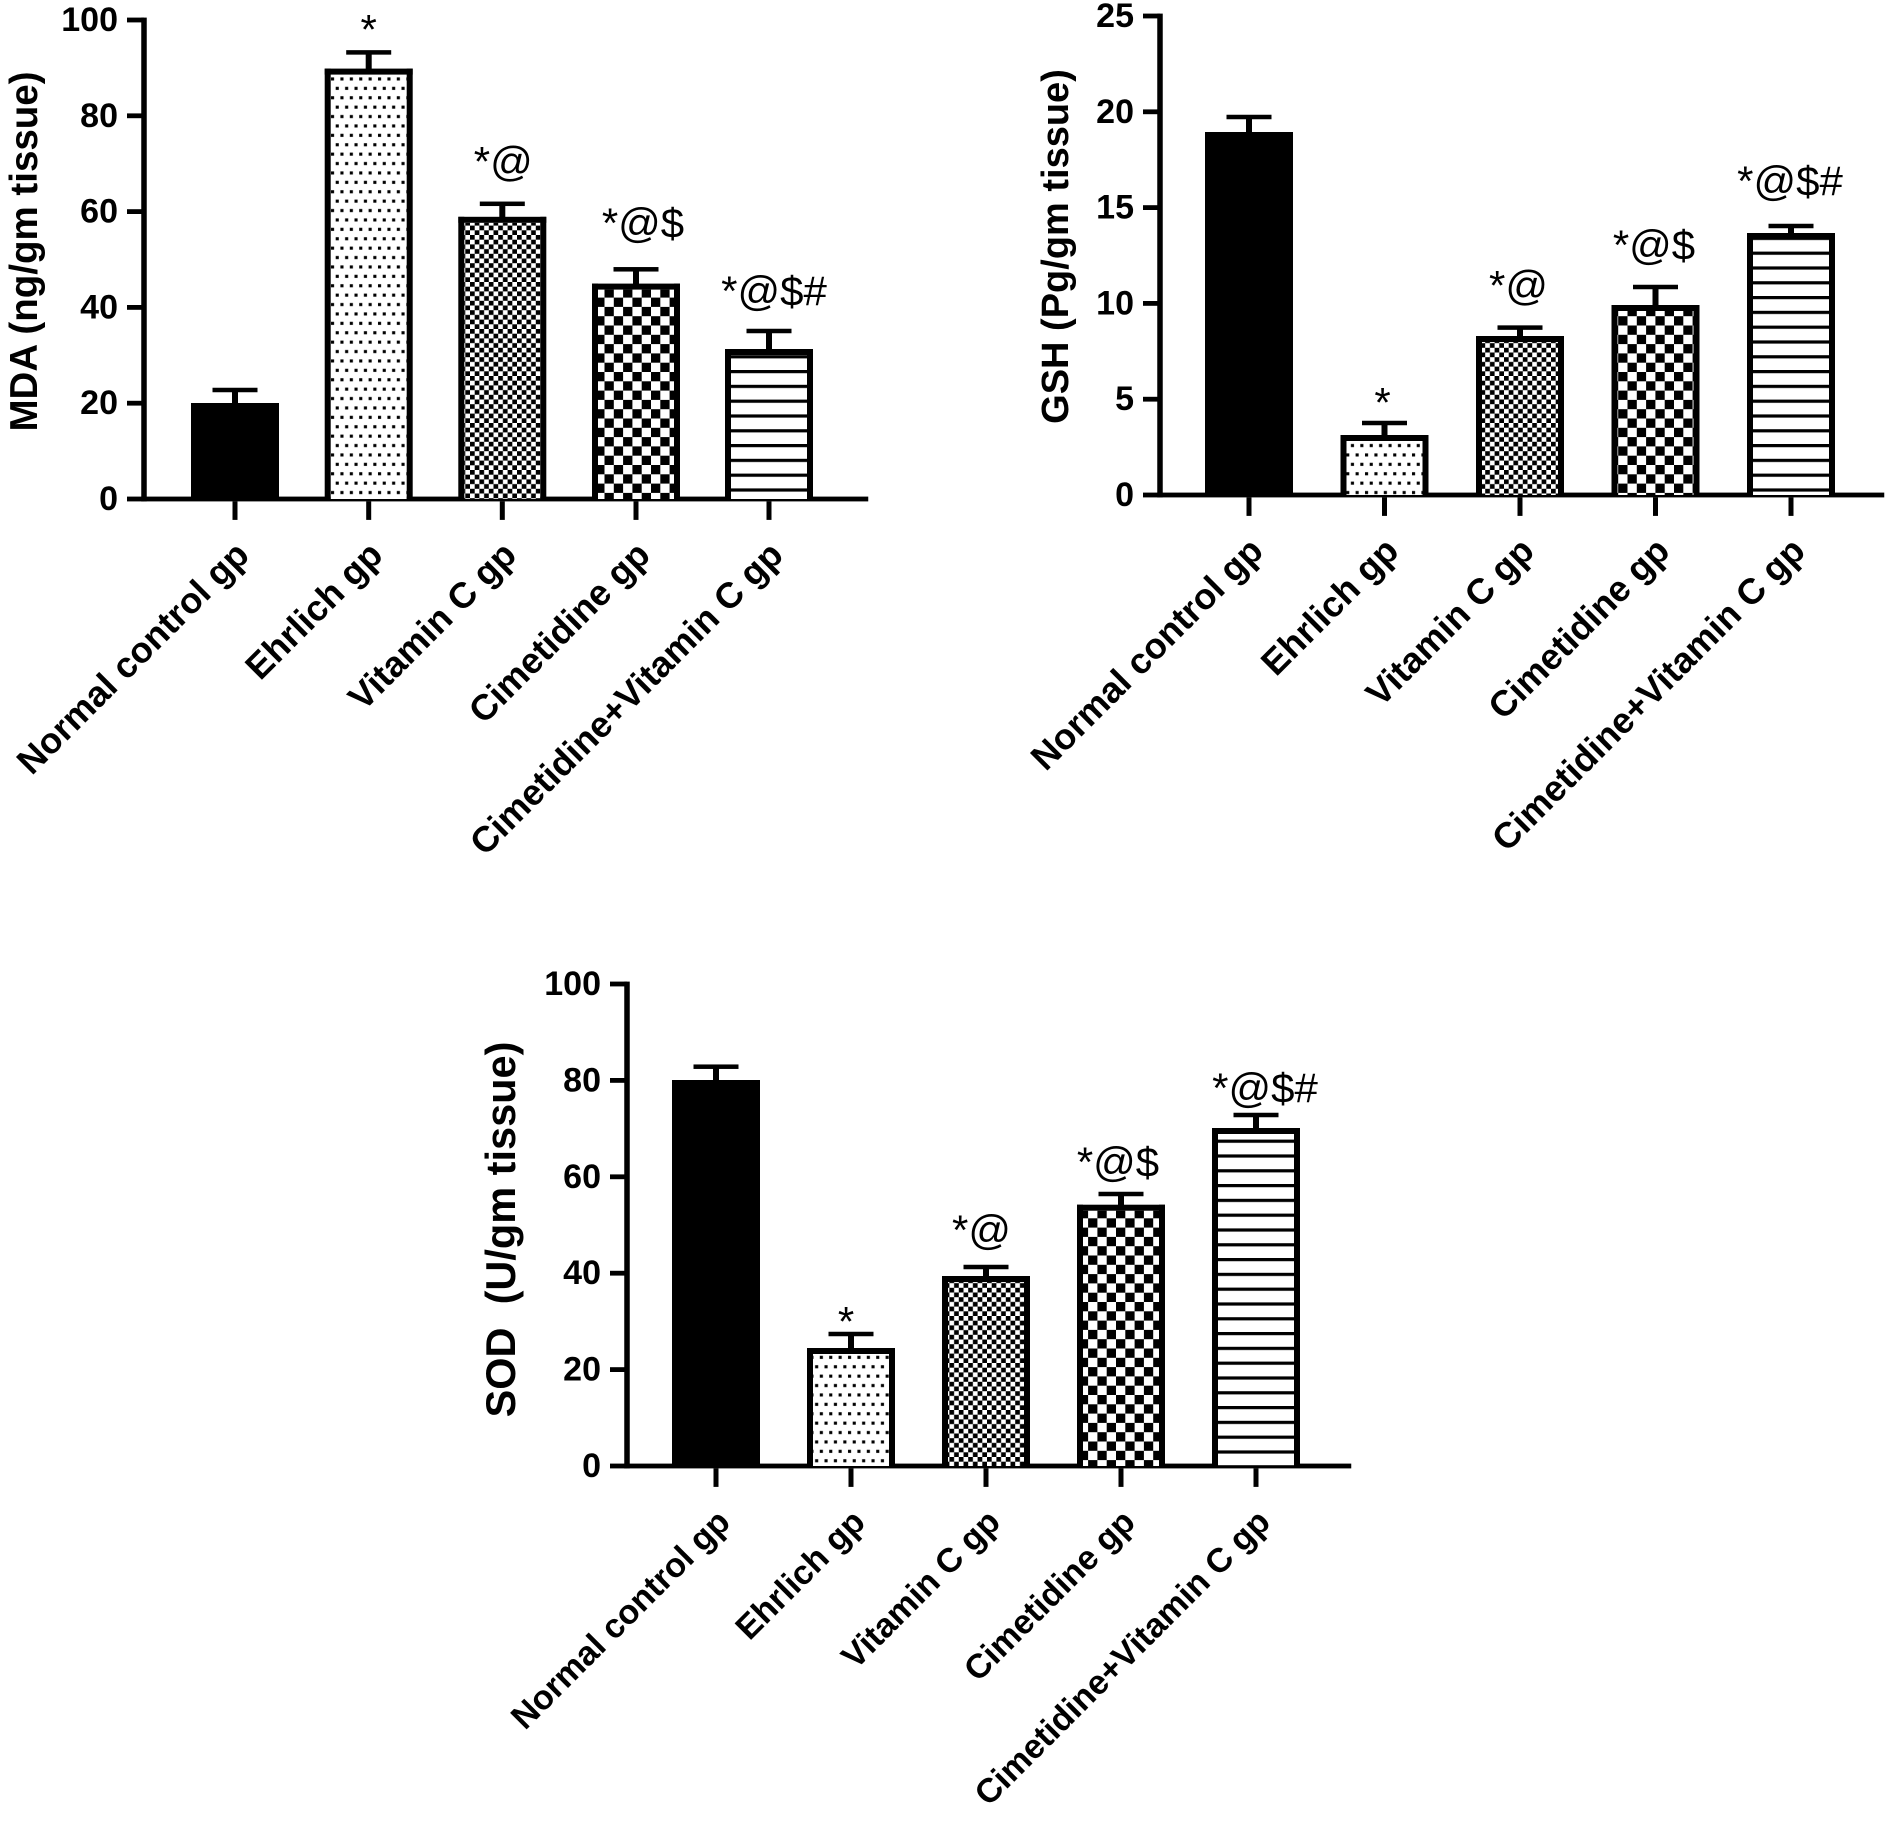 The image size is (1889, 1821). Describe the element at coordinates (24, 251) in the screenshot. I see `svg-text: MDA (ng/gm tissue)` at that location.